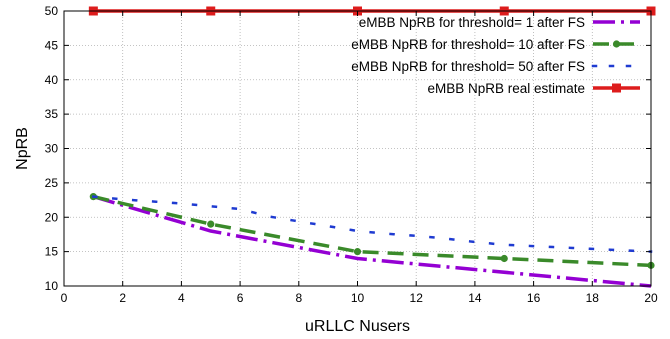  Describe the element at coordinates (417, 298) in the screenshot. I see `x-tick-label: 12` at that location.